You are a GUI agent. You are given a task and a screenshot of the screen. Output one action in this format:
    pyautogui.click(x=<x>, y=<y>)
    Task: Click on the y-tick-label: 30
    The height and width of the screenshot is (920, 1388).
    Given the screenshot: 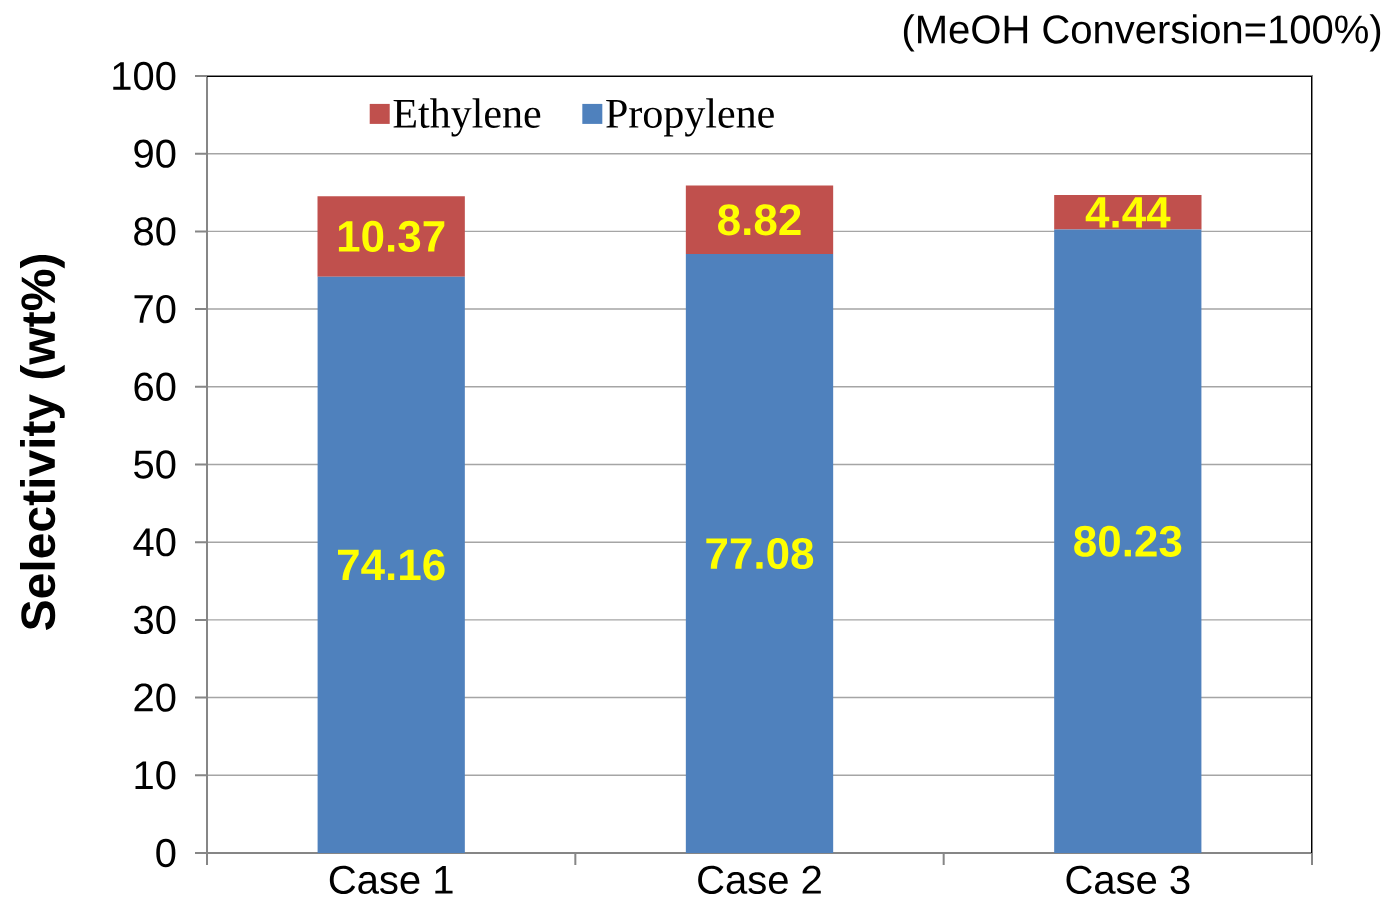 What is the action you would take?
    pyautogui.click(x=155, y=620)
    